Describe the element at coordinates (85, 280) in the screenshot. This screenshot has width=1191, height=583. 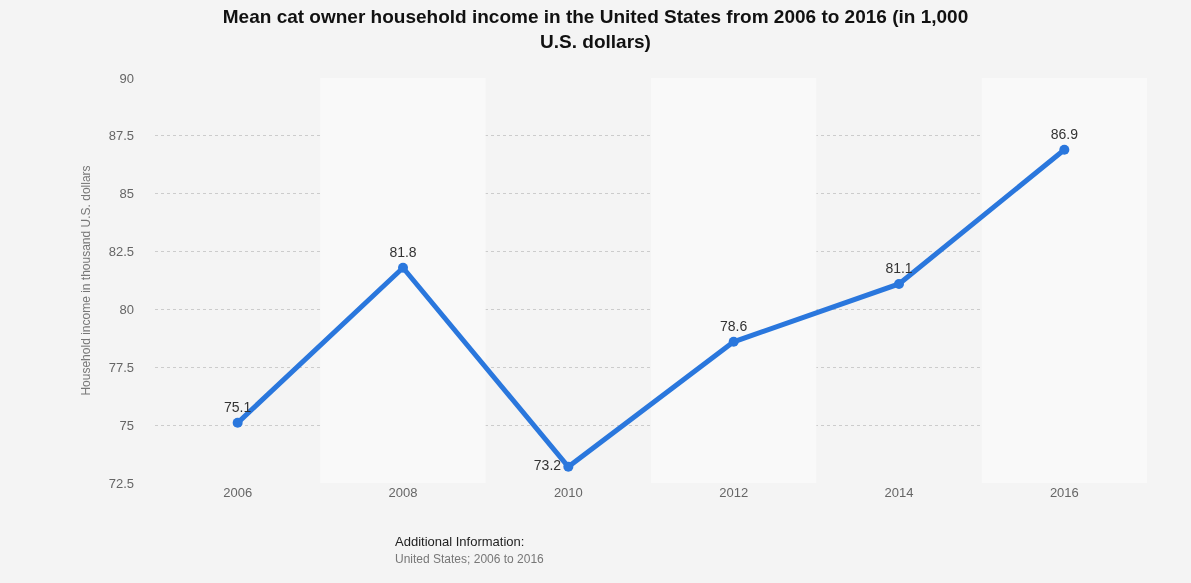
I see `y-axis-title: Household income in thousand U.S. dollars` at that location.